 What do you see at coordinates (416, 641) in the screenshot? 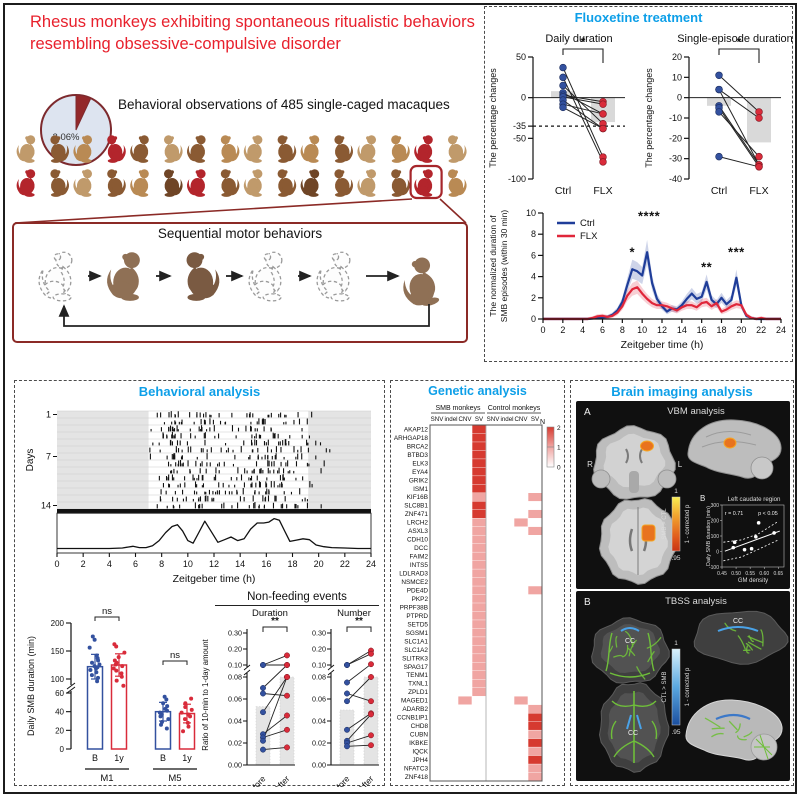
I see `svg-text: SLC1A1` at bounding box center [416, 641].